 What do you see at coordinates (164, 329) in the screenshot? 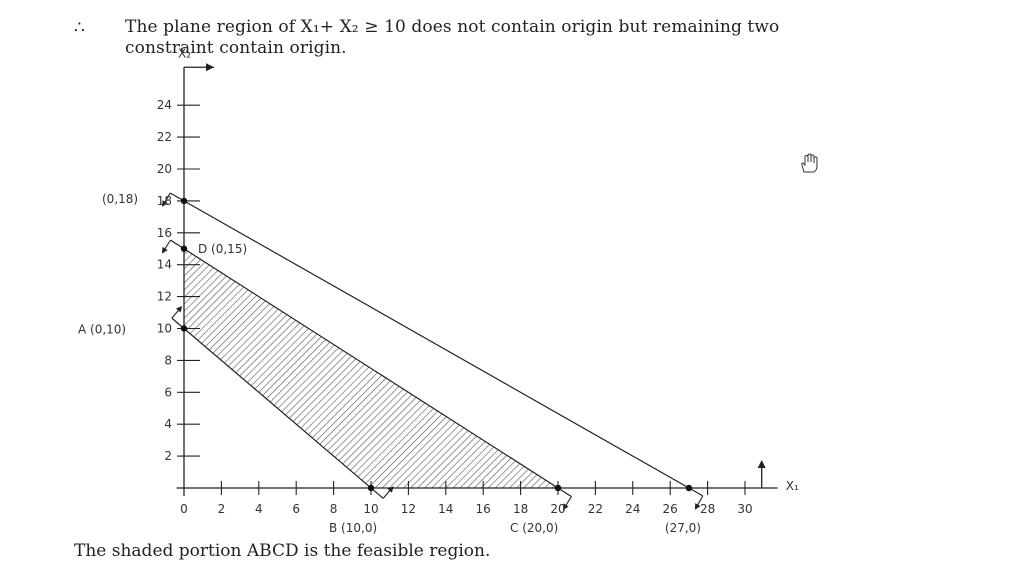
I see `y-tick-label: 10` at bounding box center [164, 329].